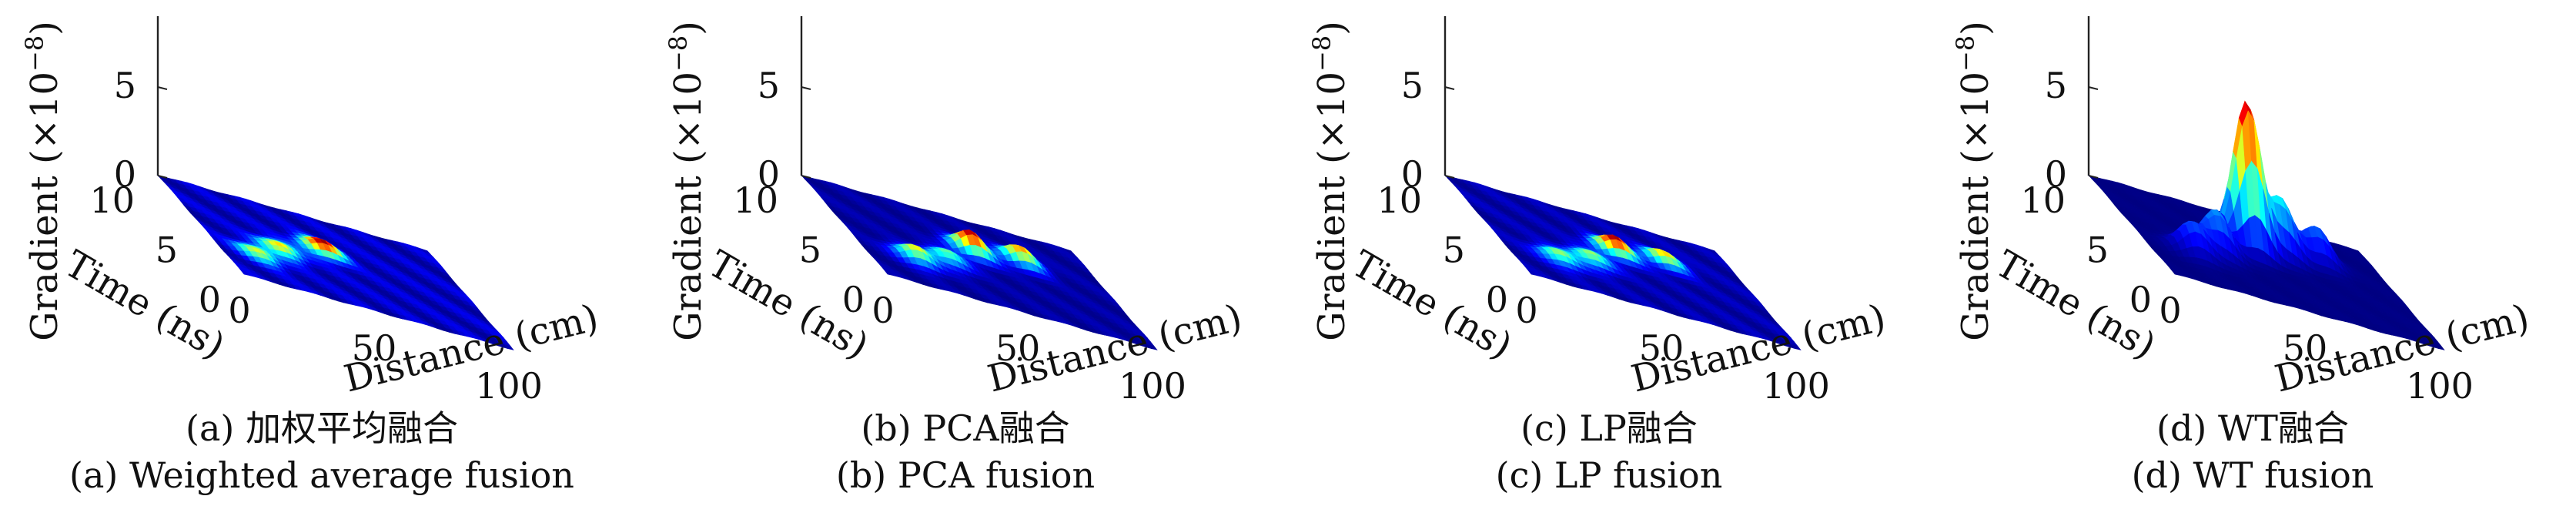 The width and height of the screenshot is (2576, 506). What do you see at coordinates (1609, 428) in the screenshot?
I see `caption-cn-c: (c) LP融合` at bounding box center [1609, 428].